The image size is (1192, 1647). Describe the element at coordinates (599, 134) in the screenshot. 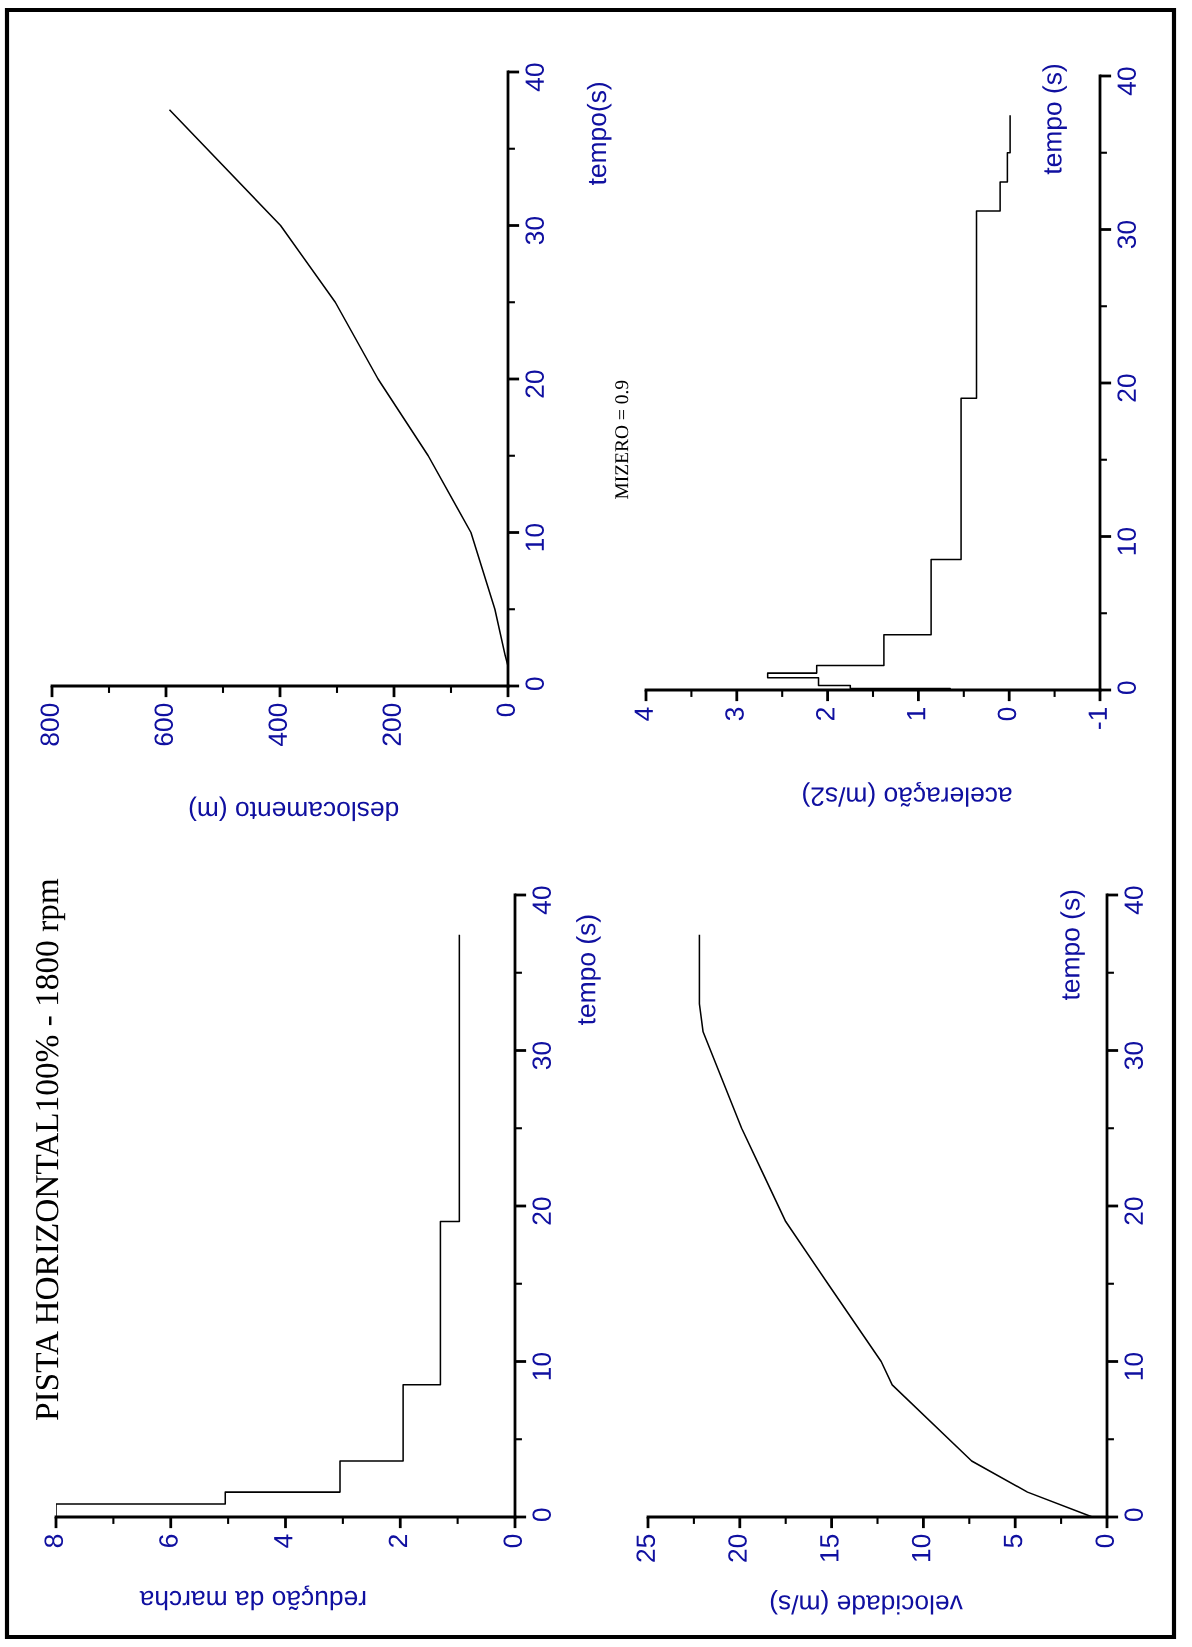

I see `y-axis-title: tempo(s)` at that location.